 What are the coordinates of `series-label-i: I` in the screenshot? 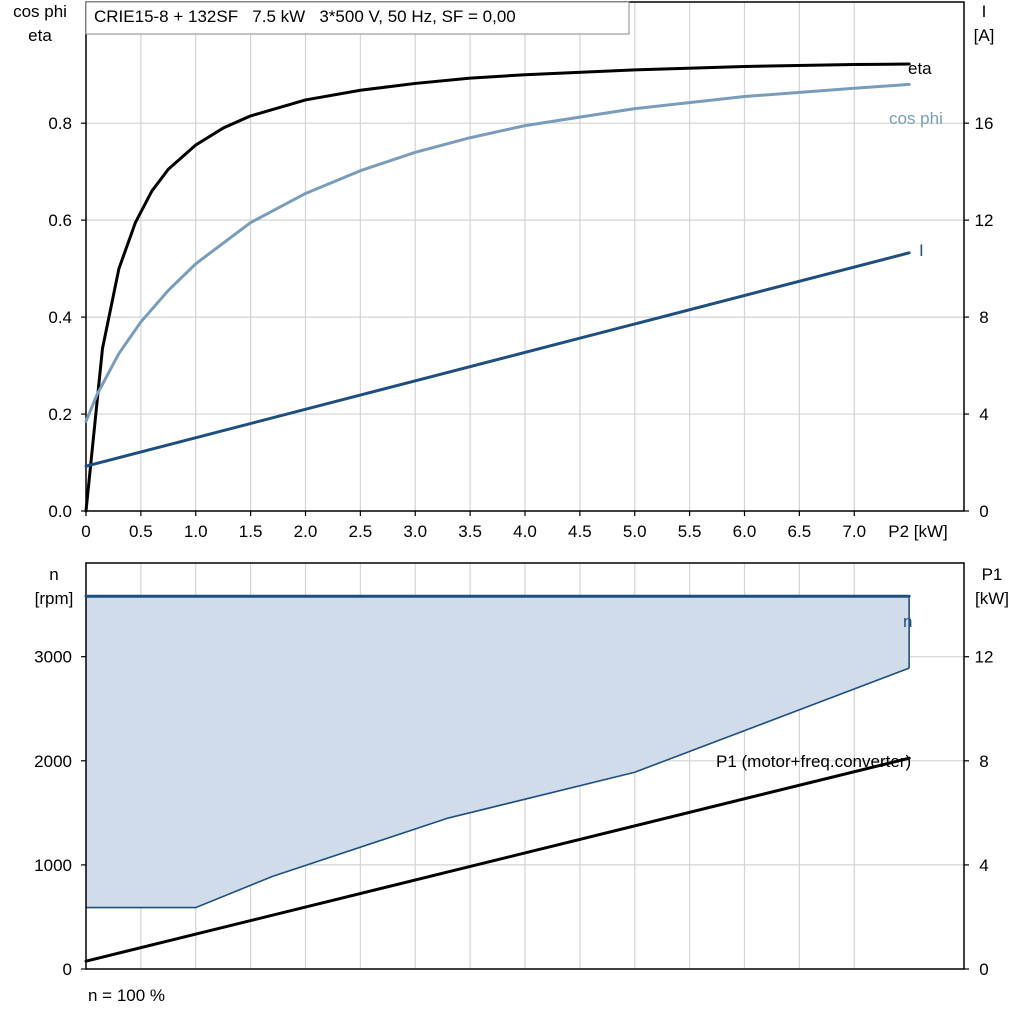 It's located at (921, 250).